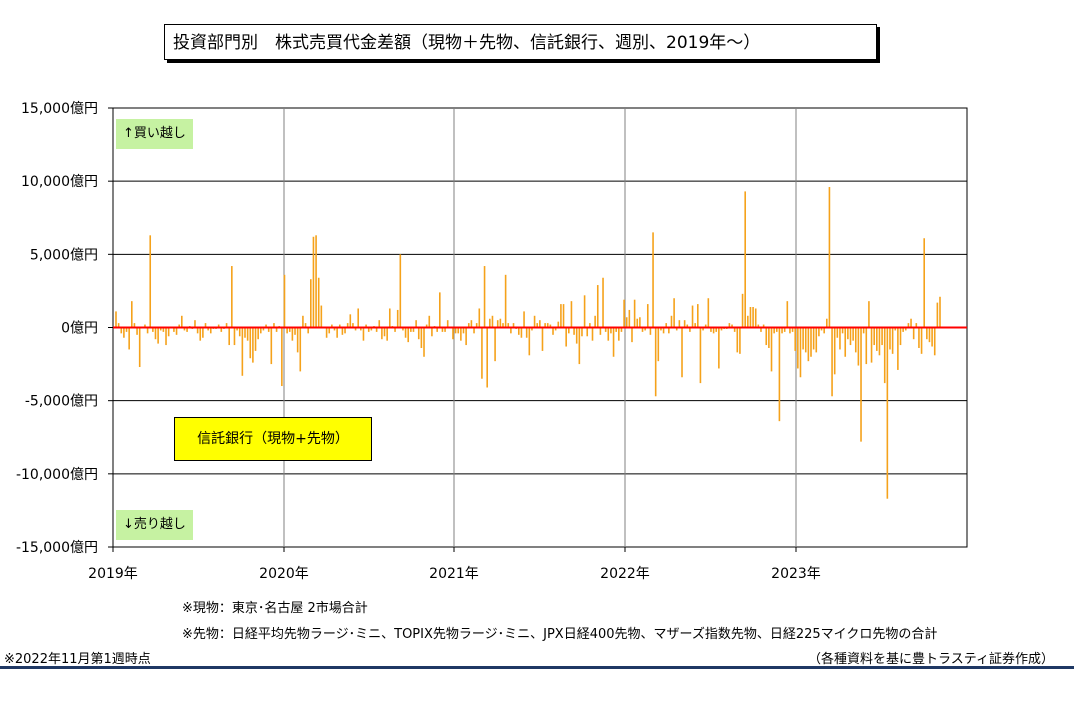 This screenshot has width=1074, height=707. What do you see at coordinates (154, 525) in the screenshot?
I see `sell-label: ↓売り越し` at bounding box center [154, 525].